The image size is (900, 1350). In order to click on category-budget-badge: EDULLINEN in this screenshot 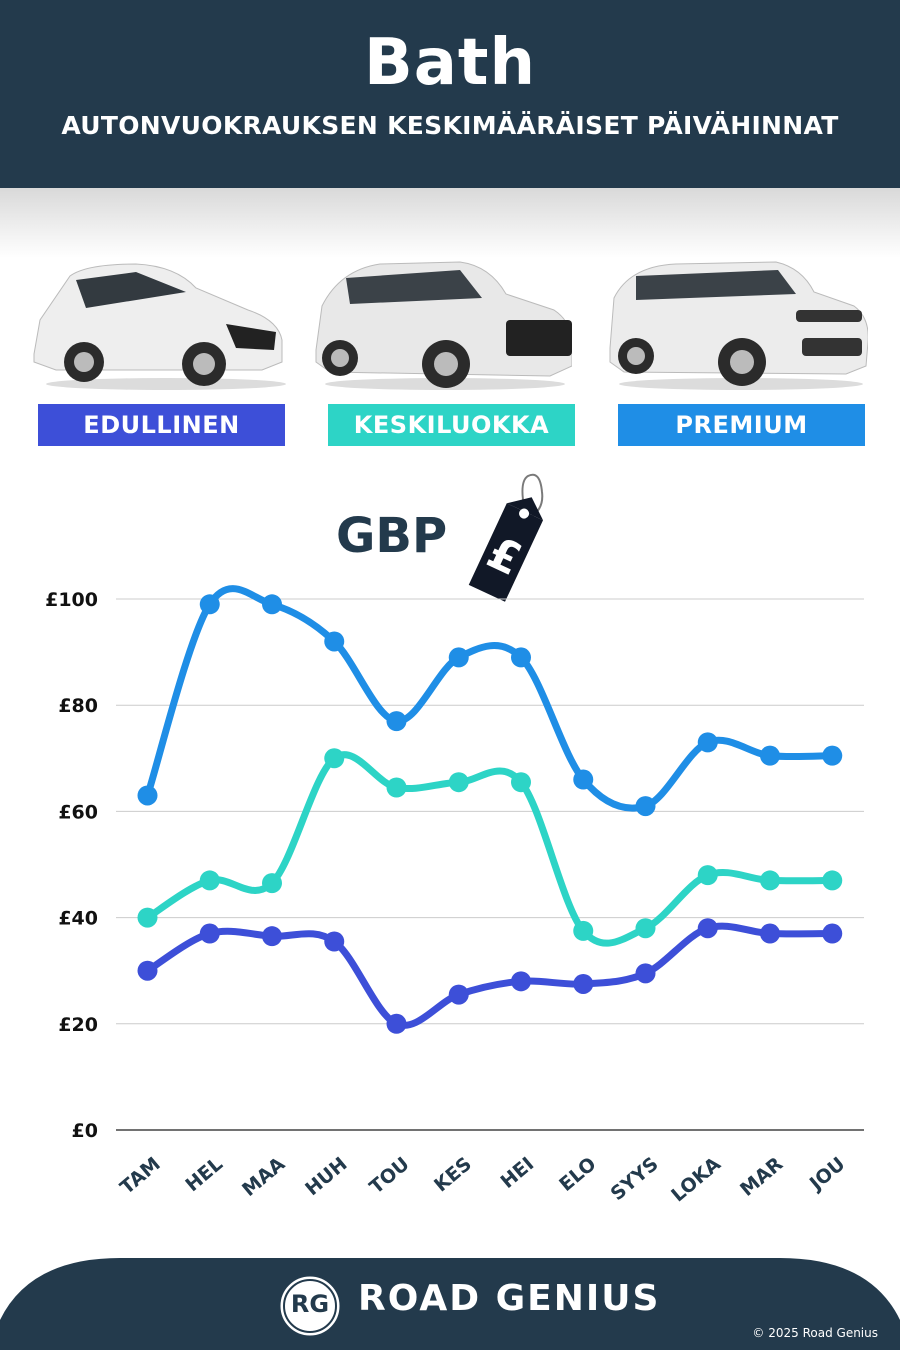, I will do `click(161, 425)`.